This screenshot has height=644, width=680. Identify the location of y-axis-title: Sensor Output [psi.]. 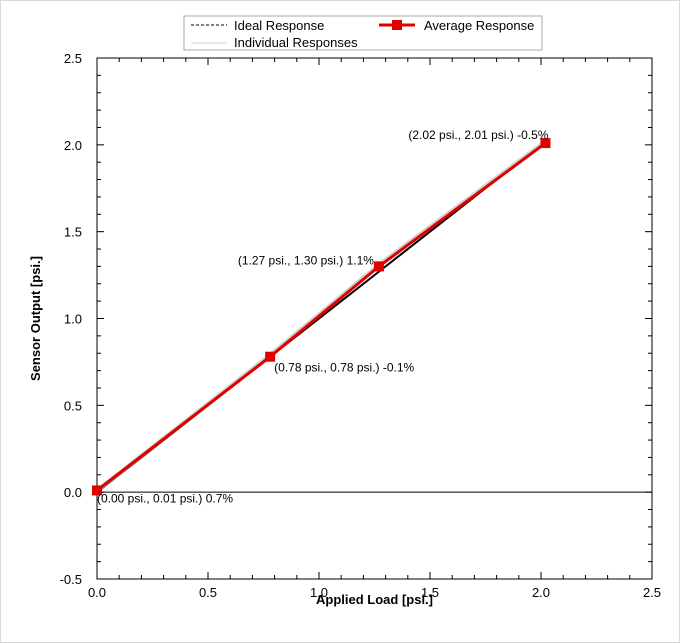
(35, 318).